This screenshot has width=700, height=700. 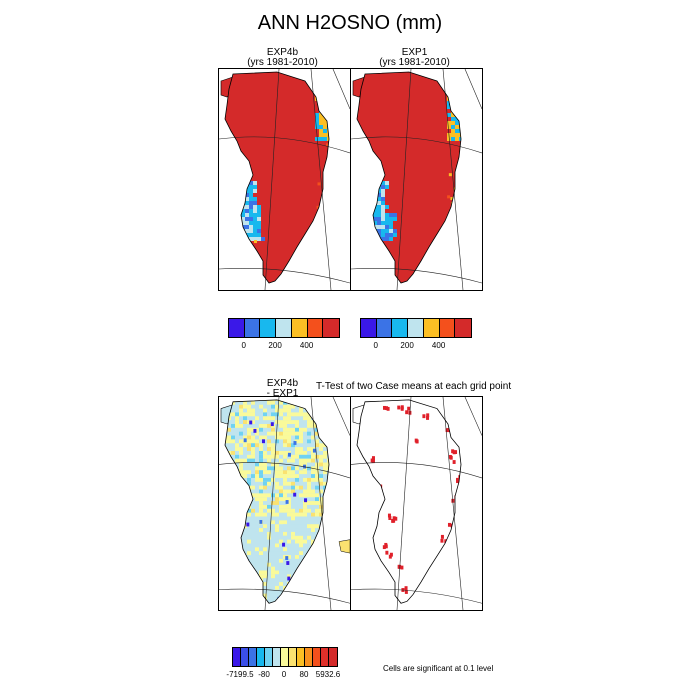 What do you see at coordinates (409, 177) in the screenshot?
I see `greenland-coastline` at bounding box center [409, 177].